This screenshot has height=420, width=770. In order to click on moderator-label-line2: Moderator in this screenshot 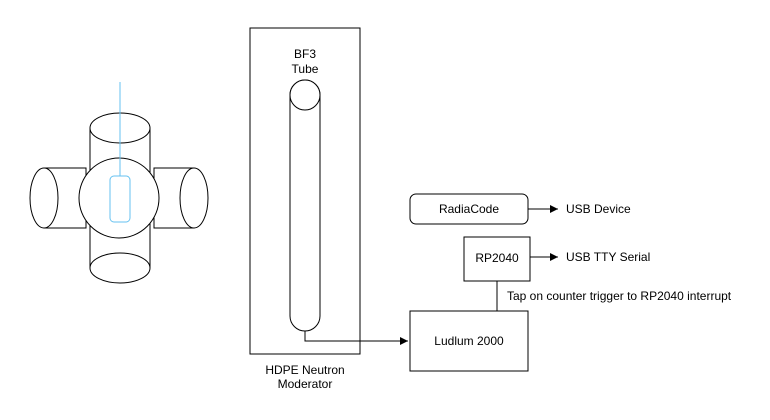, I will do `click(305, 384)`.